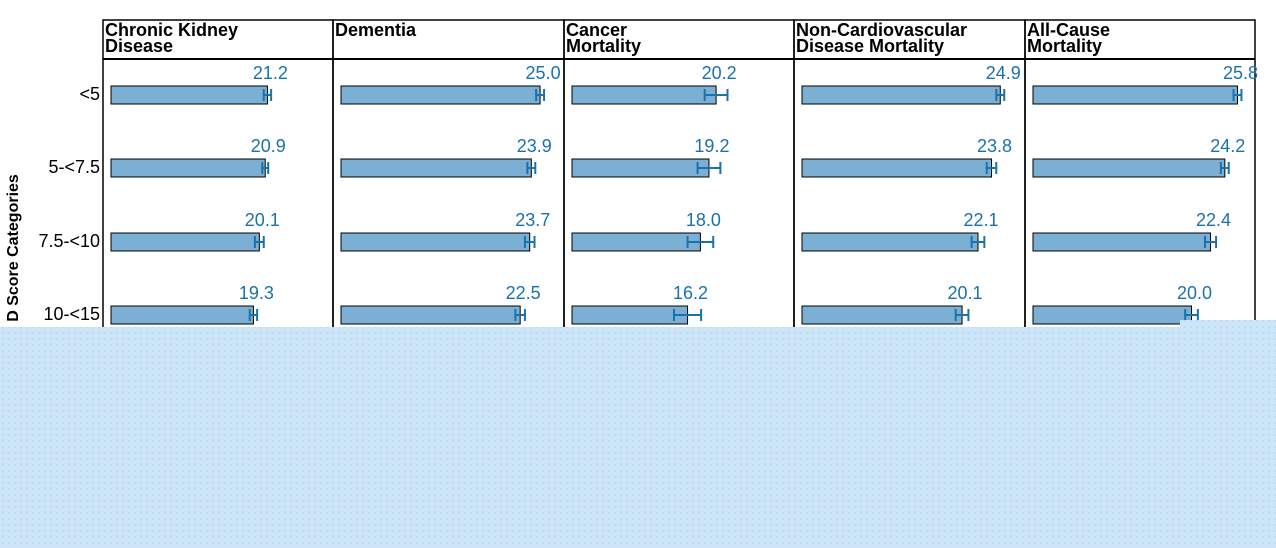  What do you see at coordinates (703, 220) in the screenshot?
I see `value-label: 18.0` at bounding box center [703, 220].